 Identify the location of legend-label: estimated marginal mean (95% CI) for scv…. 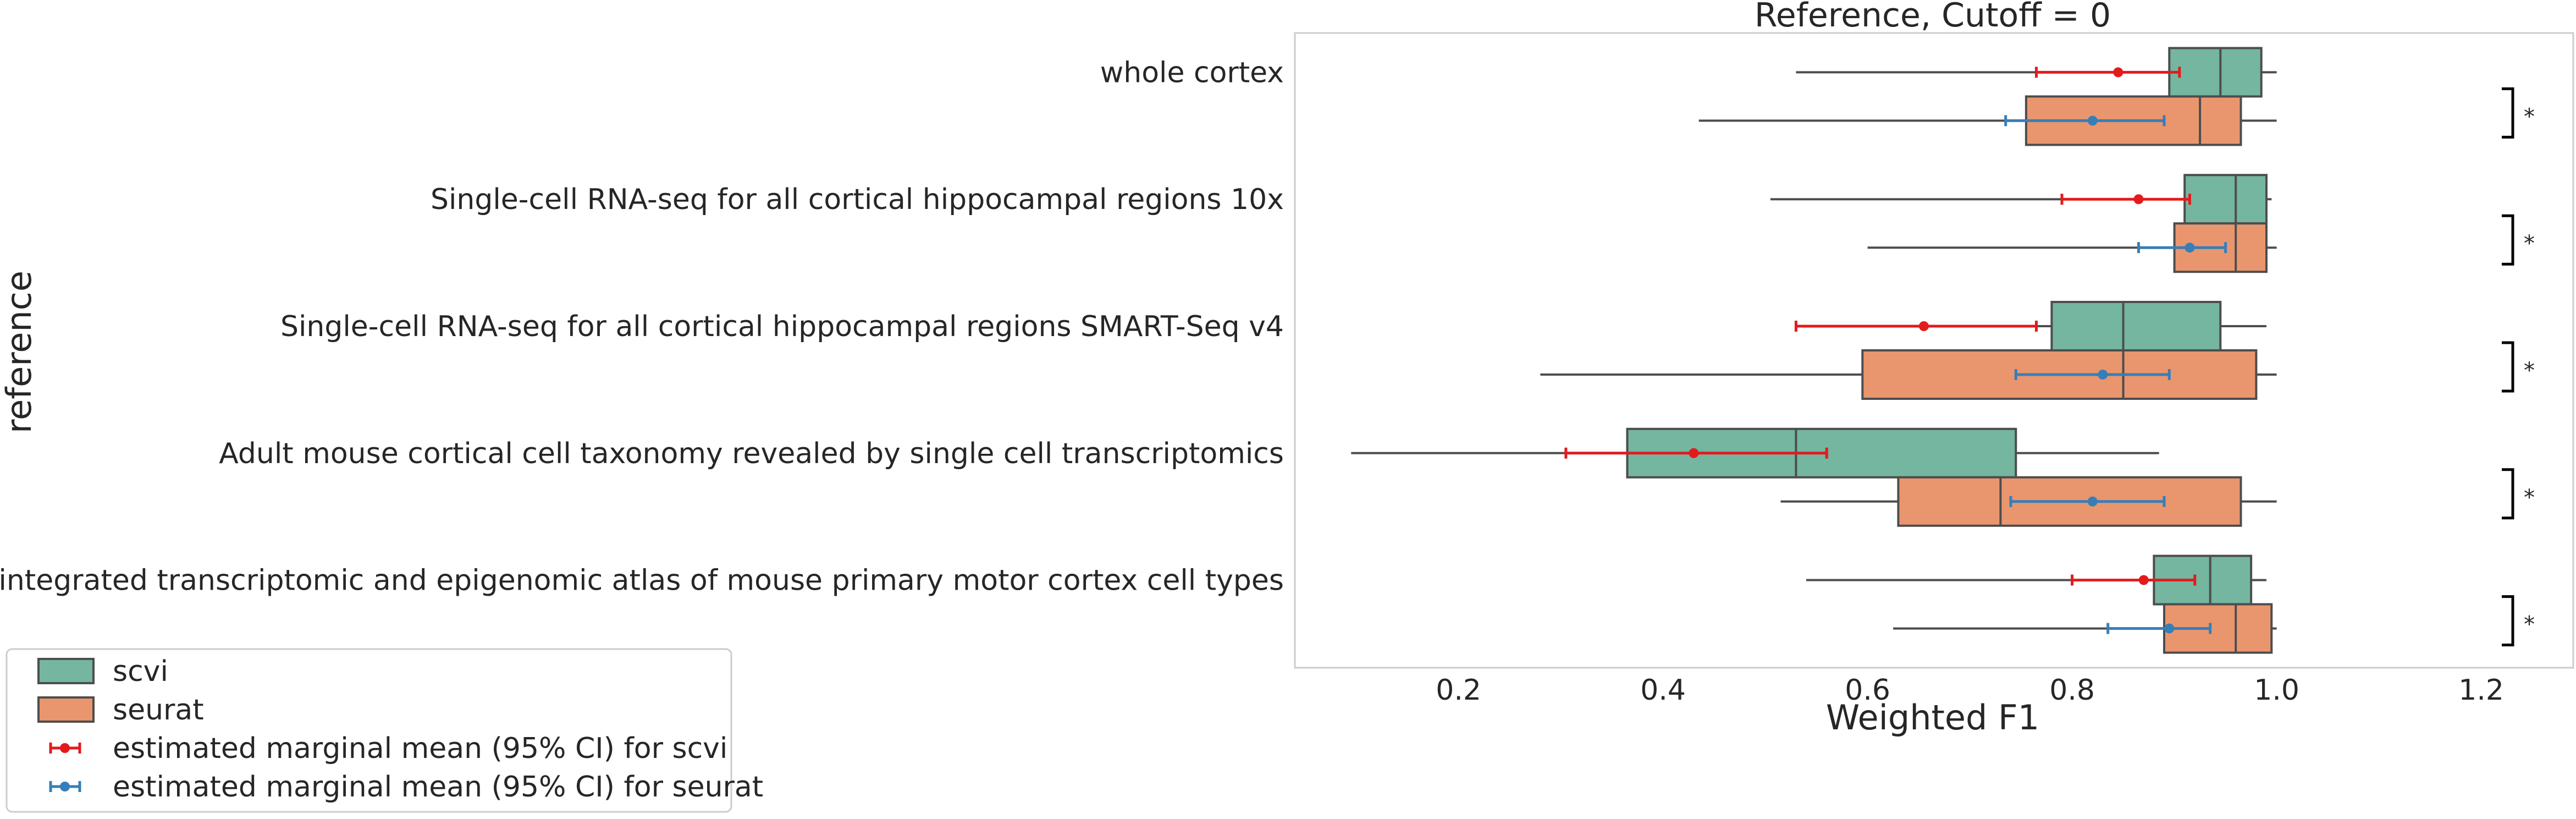
(420, 749).